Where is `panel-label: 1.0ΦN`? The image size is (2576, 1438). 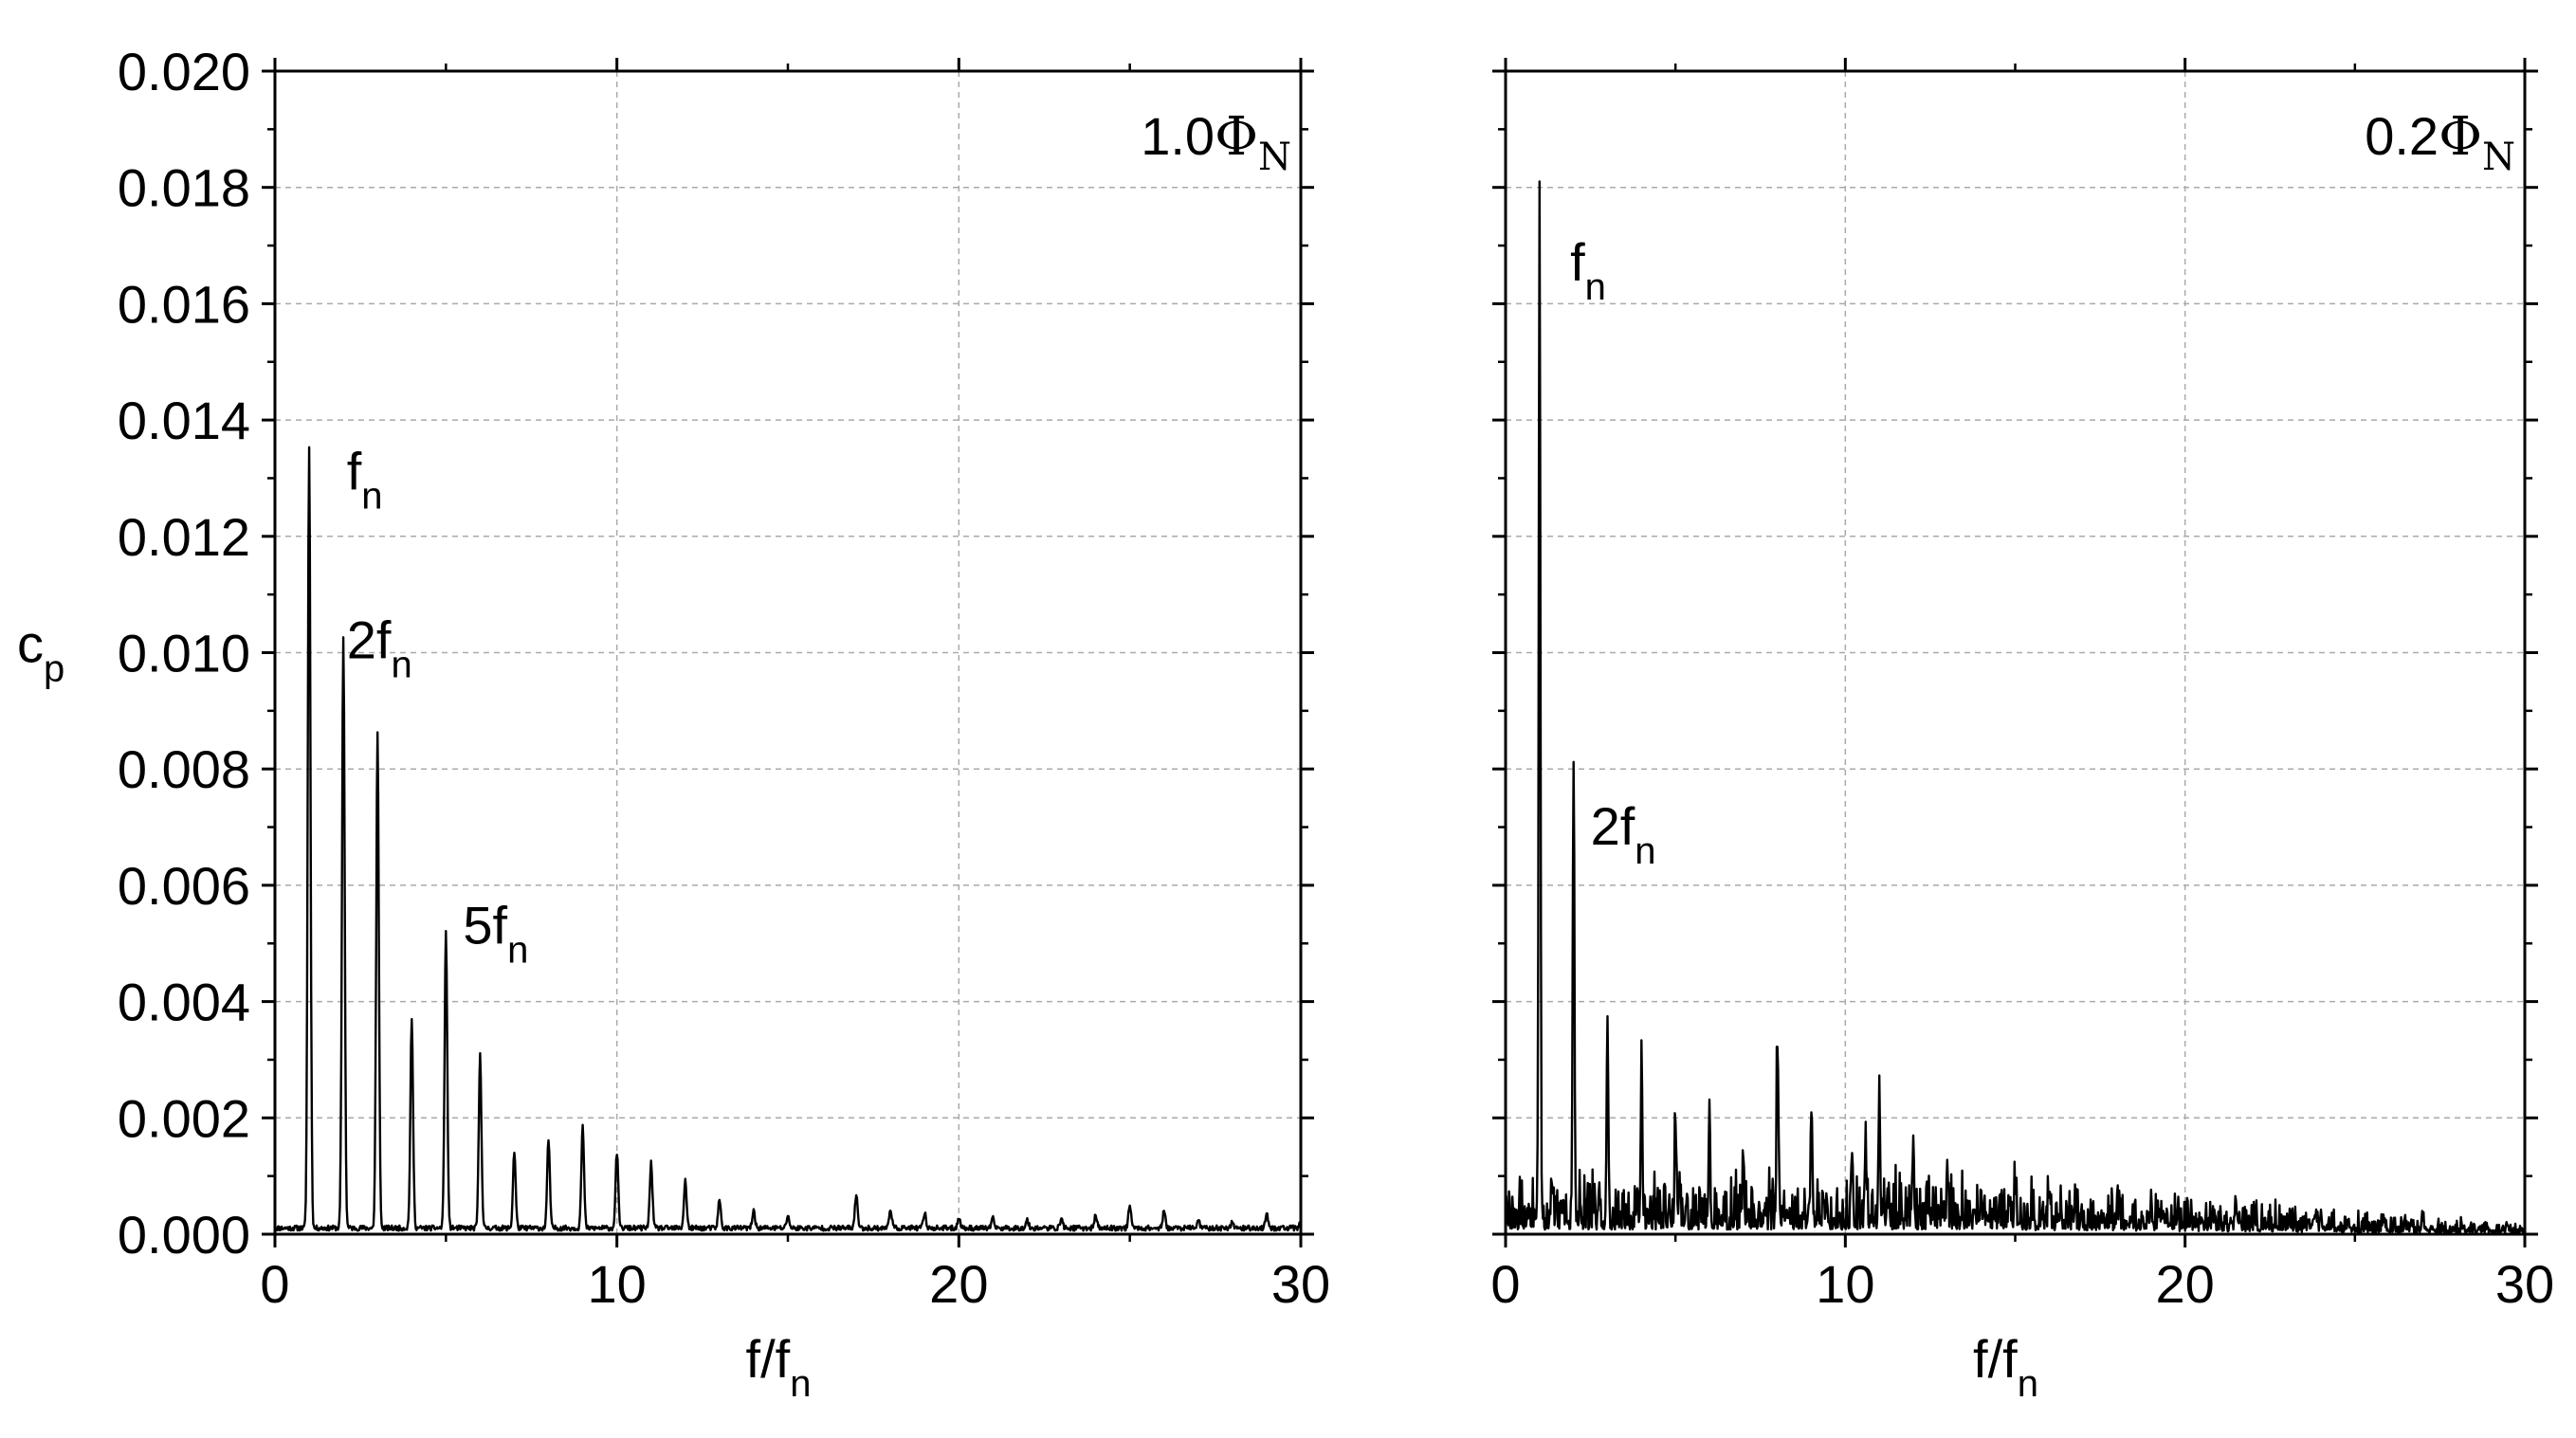 panel-label: 1.0ΦN is located at coordinates (1216, 142).